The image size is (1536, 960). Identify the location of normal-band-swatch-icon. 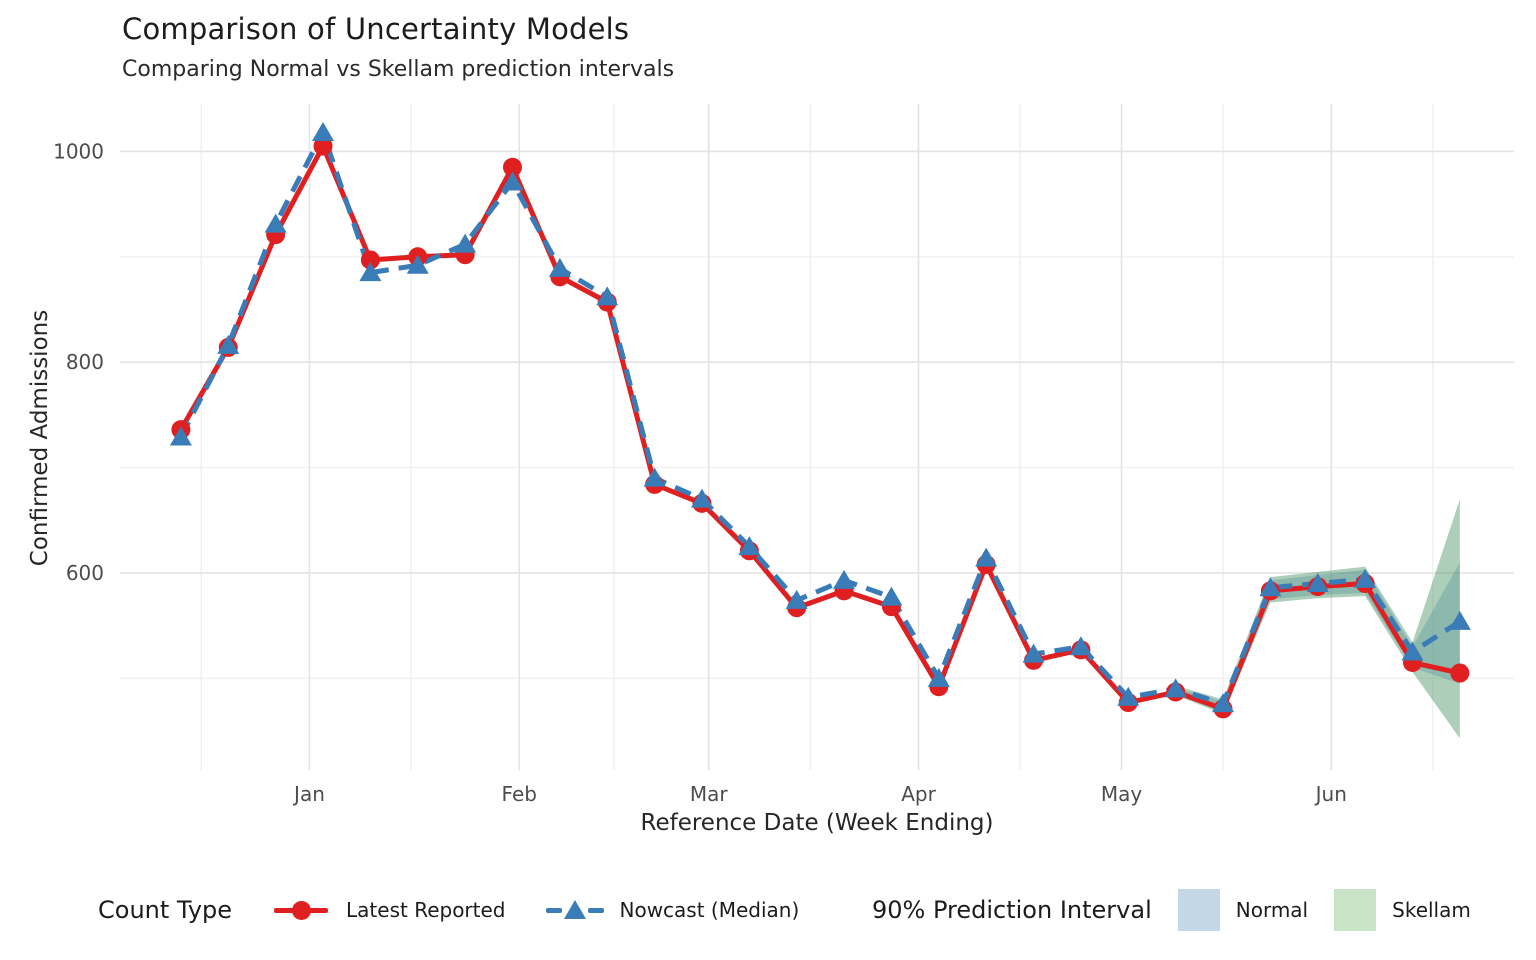
(1198, 910).